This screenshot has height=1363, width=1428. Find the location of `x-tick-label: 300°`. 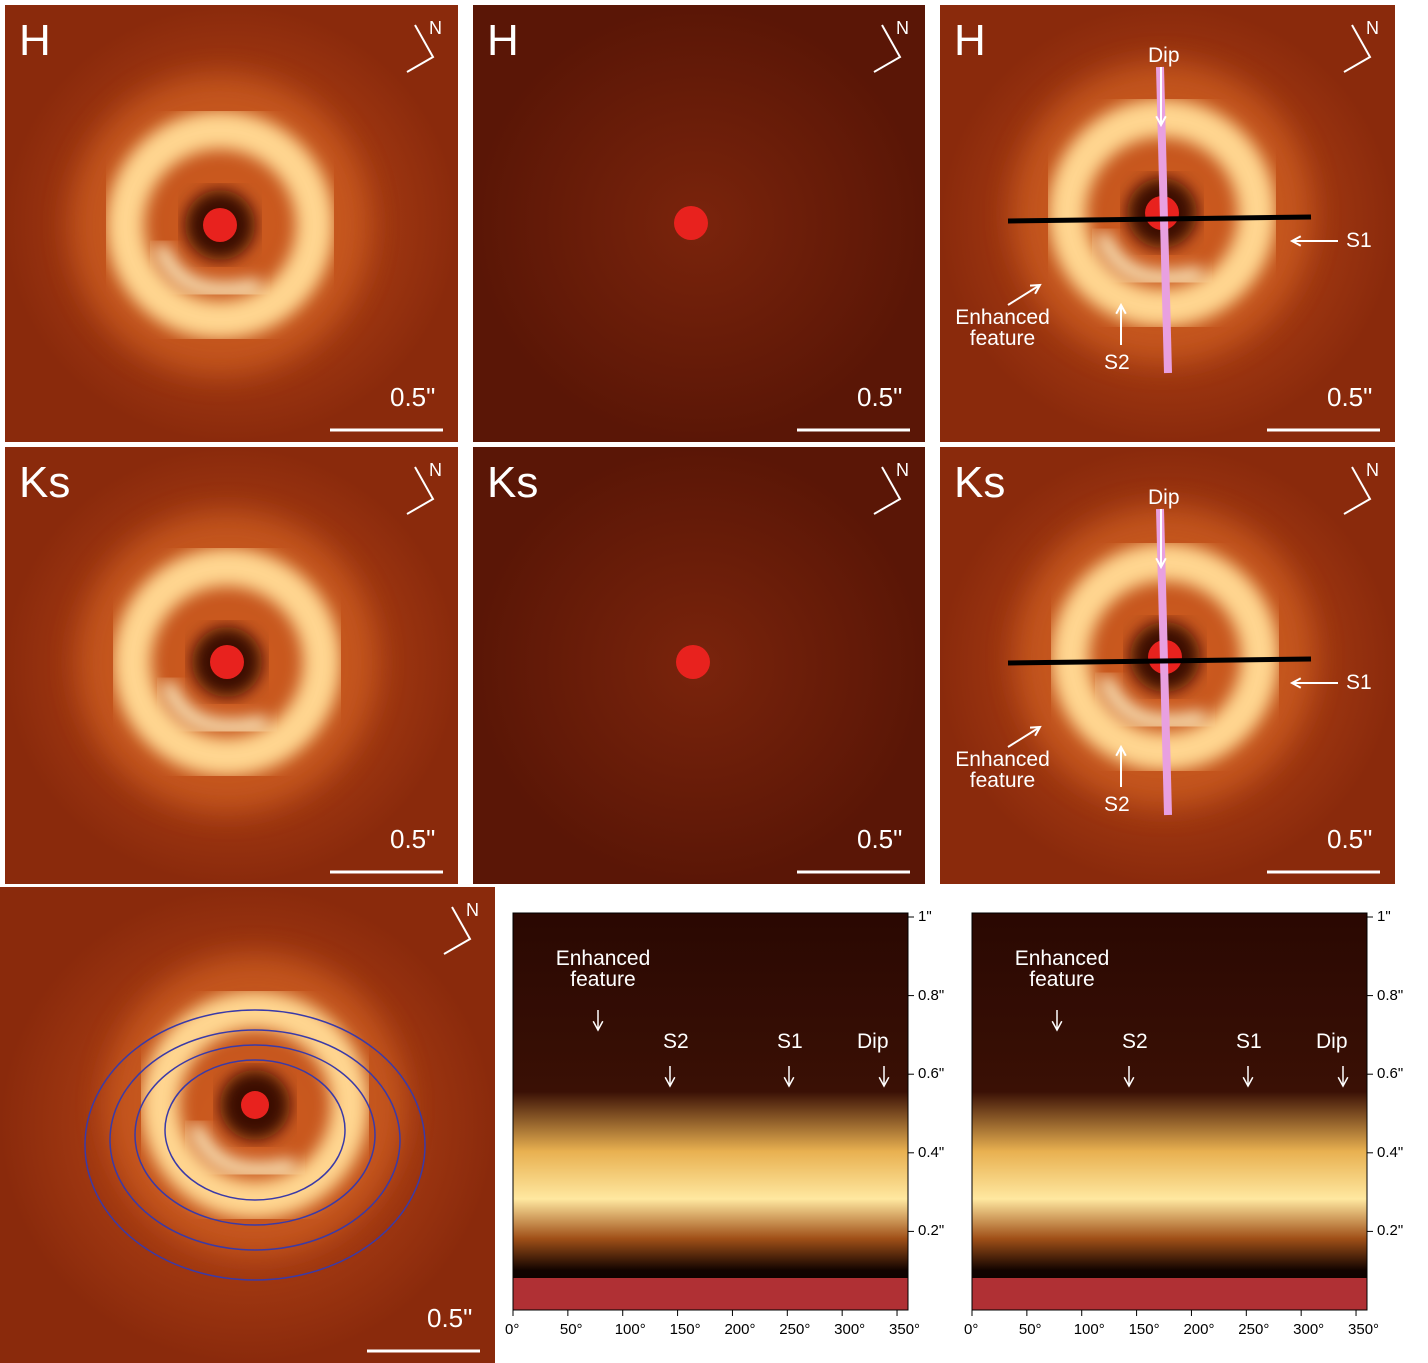

x-tick-label: 300° is located at coordinates (850, 1329).